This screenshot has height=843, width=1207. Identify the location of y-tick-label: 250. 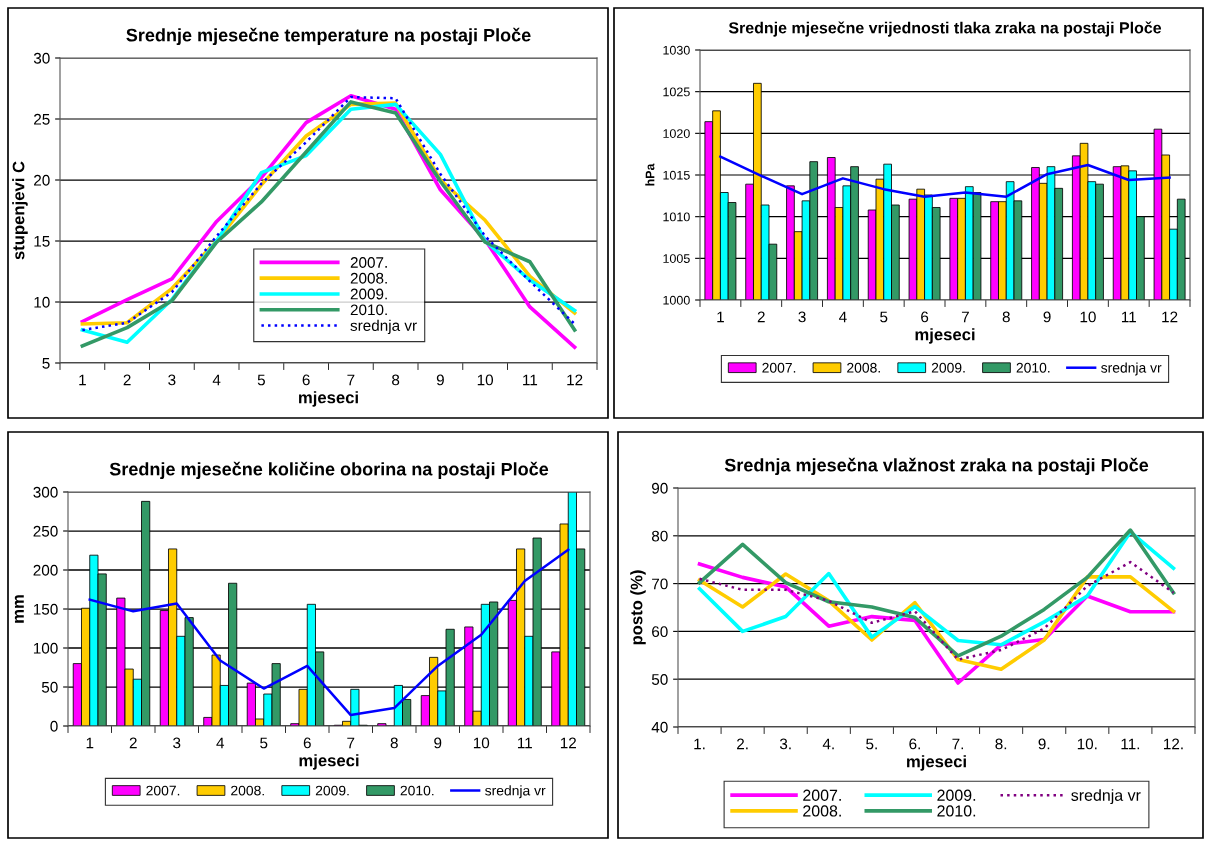
(45, 531).